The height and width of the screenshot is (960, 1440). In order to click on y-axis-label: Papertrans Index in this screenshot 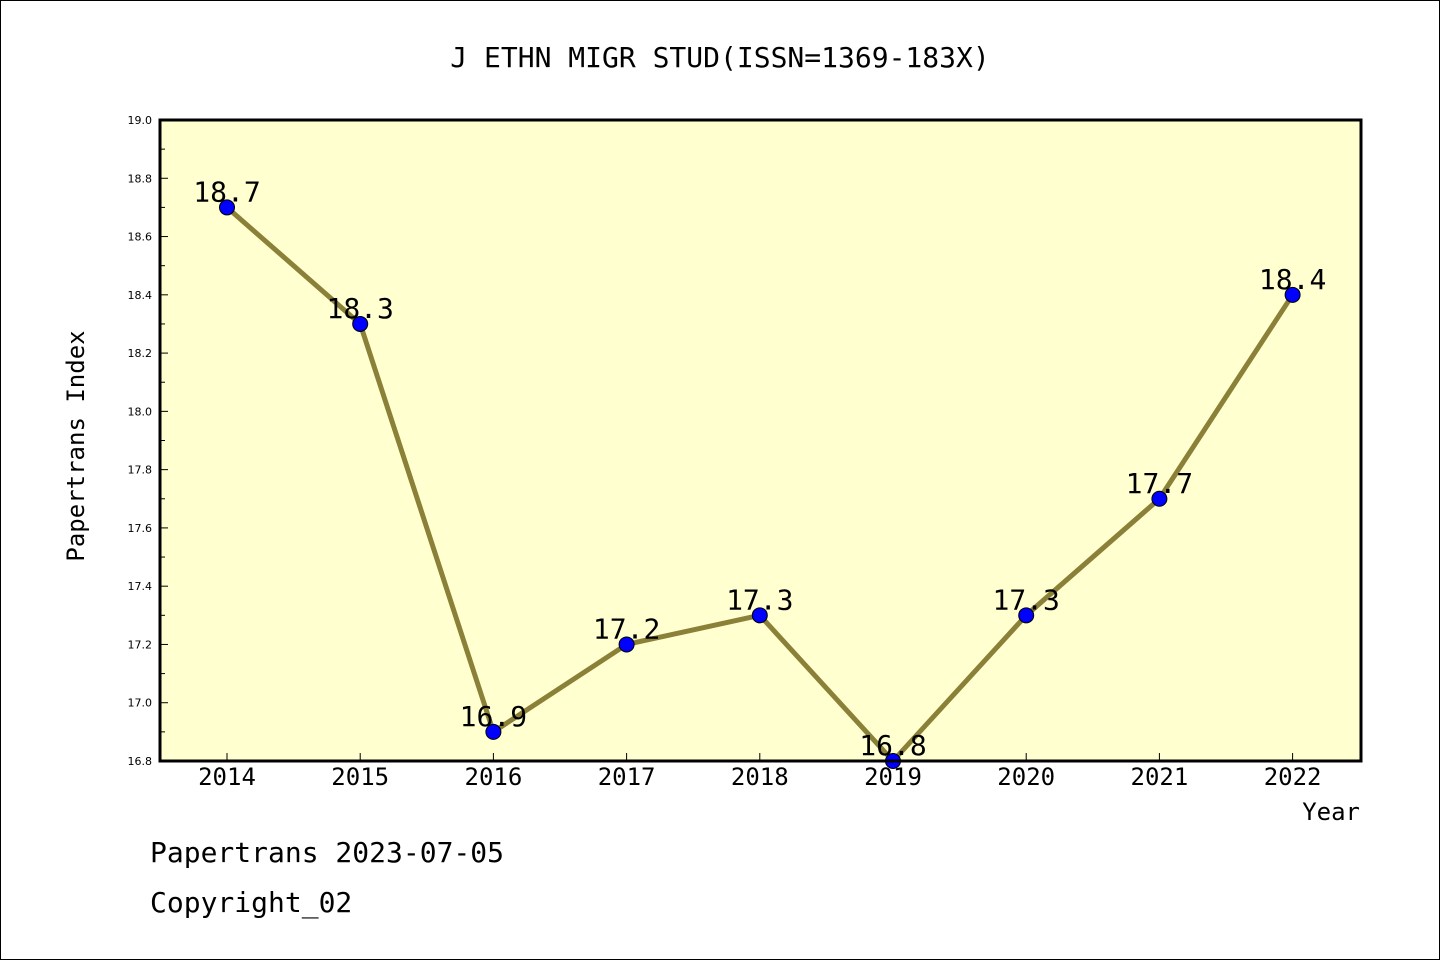, I will do `click(76, 445)`.